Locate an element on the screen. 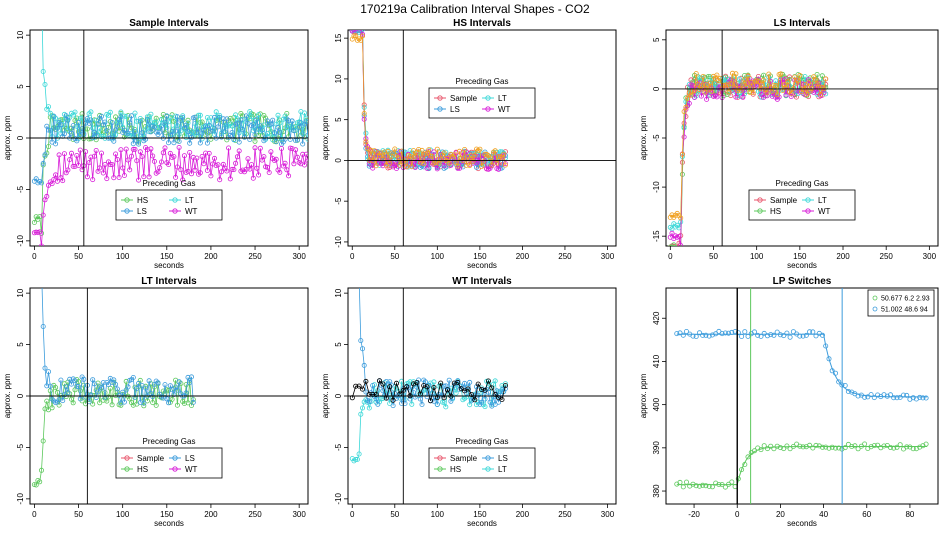 The height and width of the screenshot is (550, 950). x-tick-label: 250 is located at coordinates (565, 256).